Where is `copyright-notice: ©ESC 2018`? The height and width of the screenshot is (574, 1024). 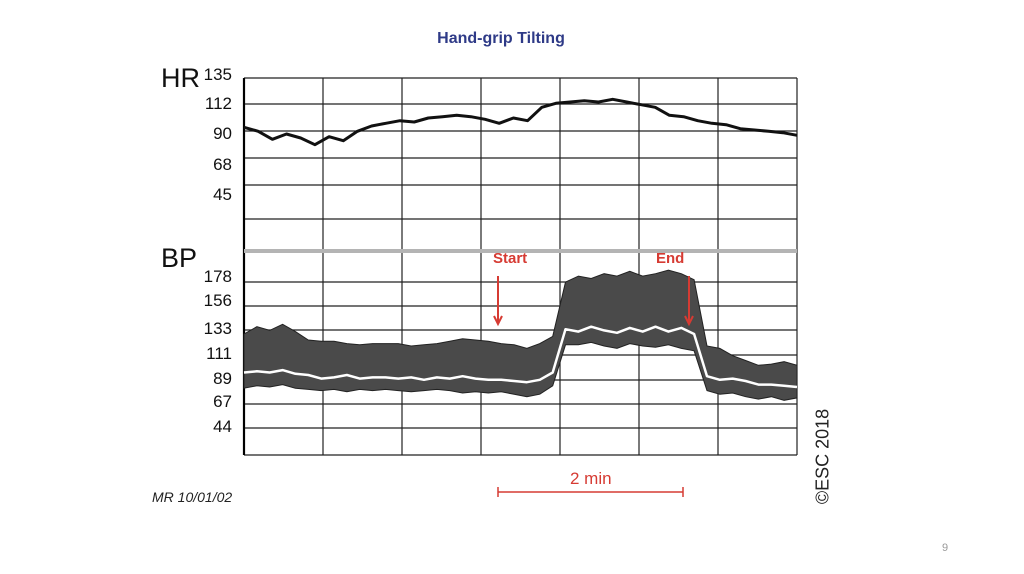
copyright-notice: ©ESC 2018 is located at coordinates (823, 457).